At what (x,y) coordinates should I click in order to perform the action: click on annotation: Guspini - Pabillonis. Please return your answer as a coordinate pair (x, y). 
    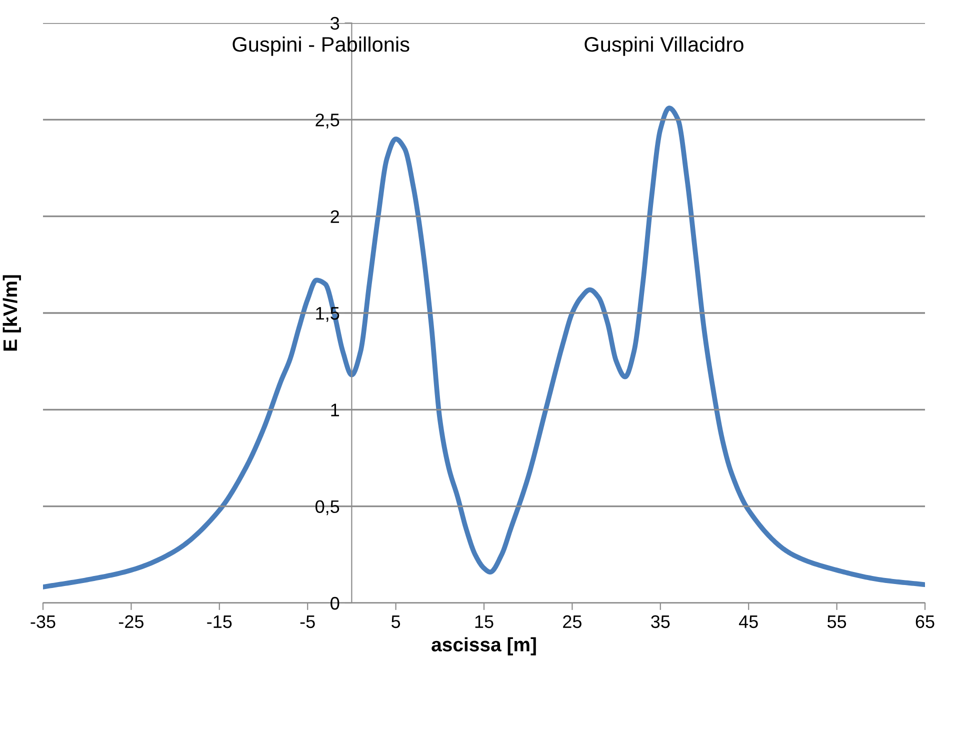
    Looking at the image, I should click on (321, 46).